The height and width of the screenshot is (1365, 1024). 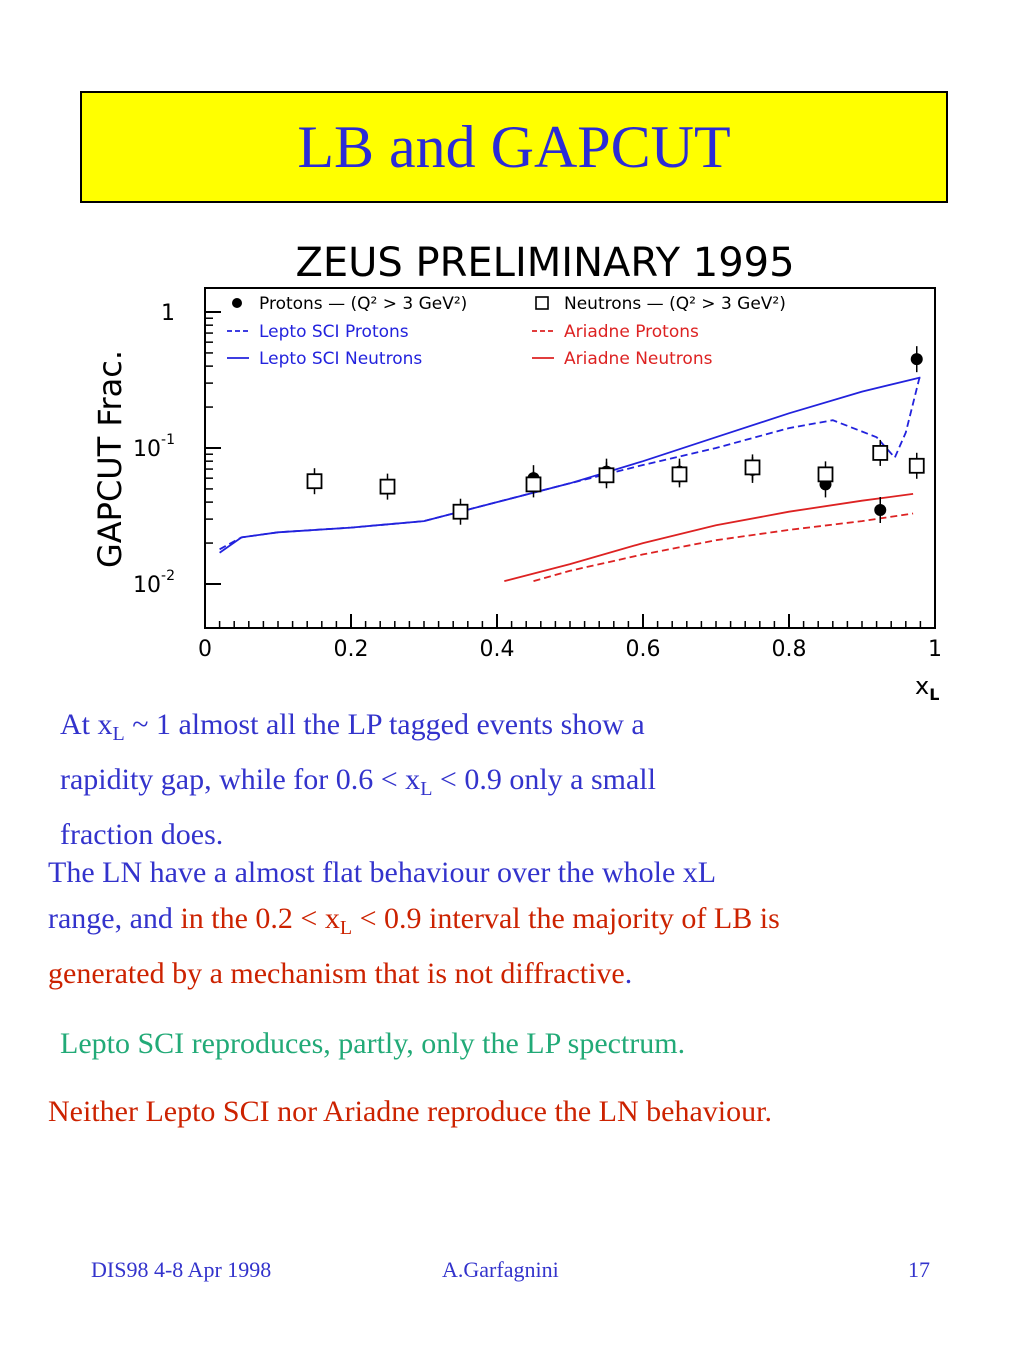 I want to click on y-tick-label: 1, so click(x=168, y=313).